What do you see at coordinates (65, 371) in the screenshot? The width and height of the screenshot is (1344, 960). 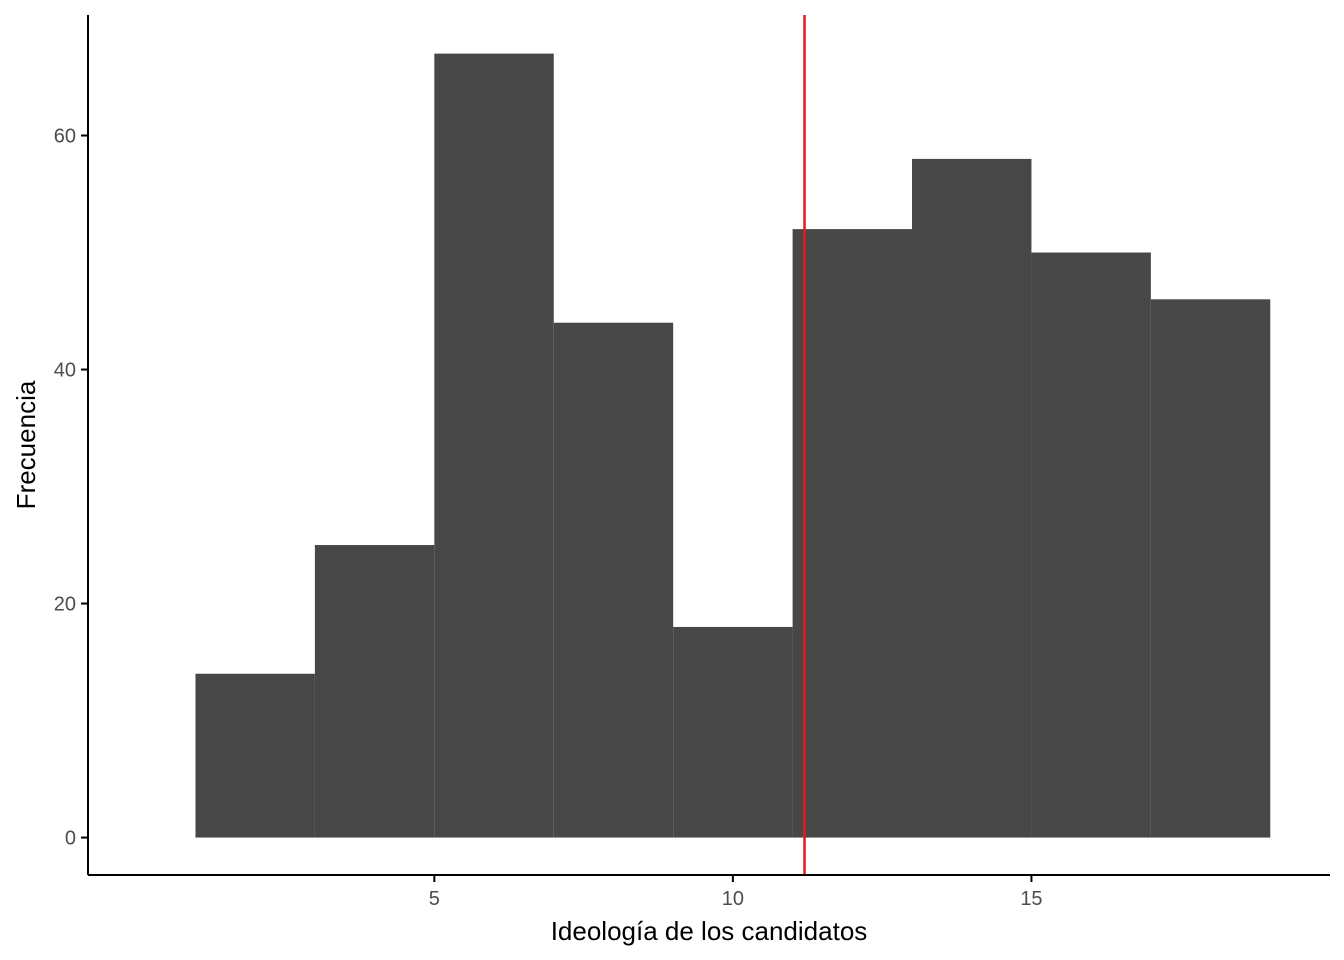 I see `y-tick-label: 40` at bounding box center [65, 371].